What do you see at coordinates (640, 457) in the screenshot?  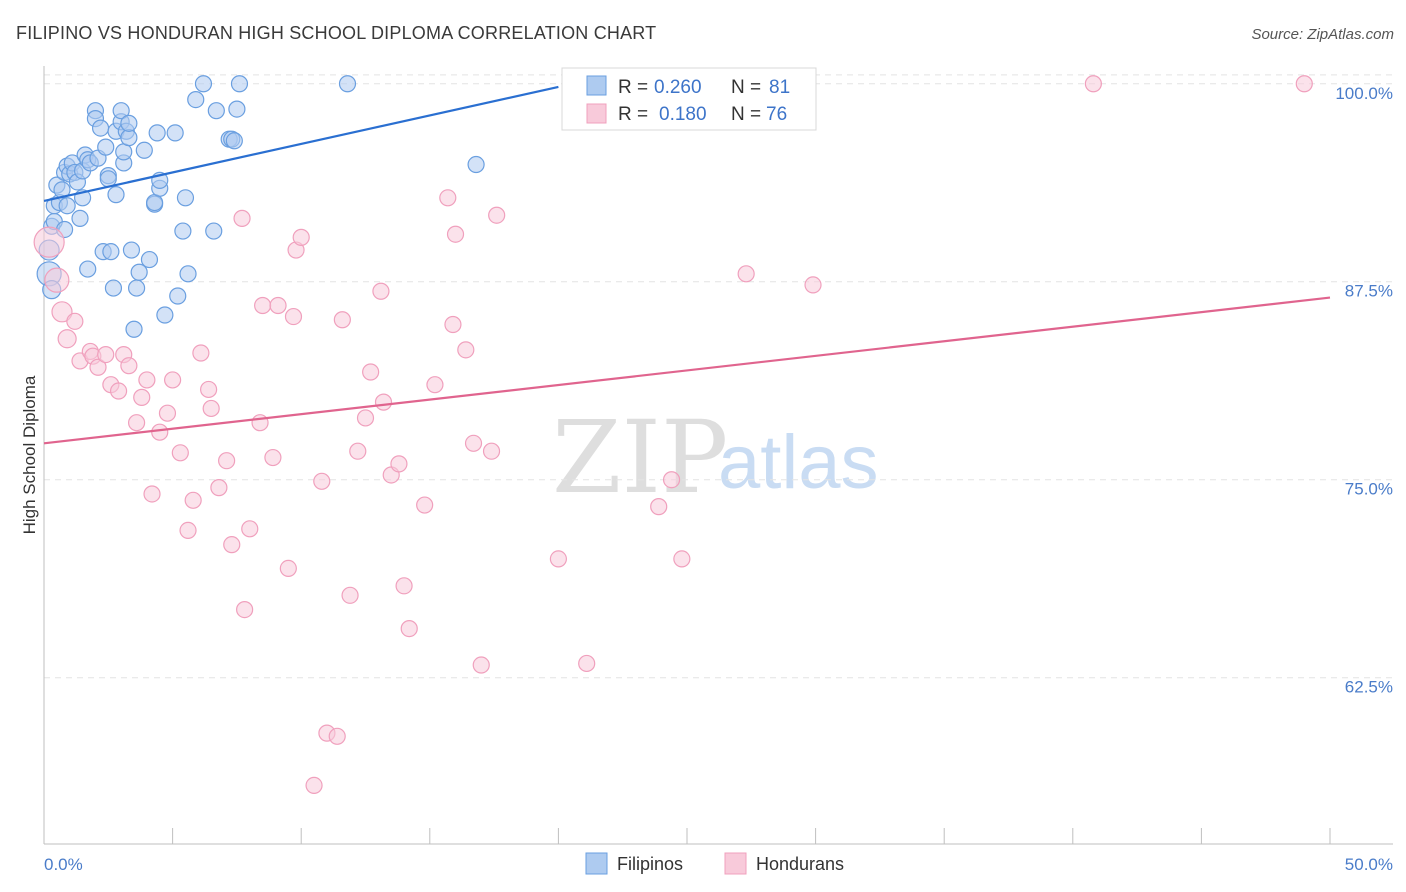 I see `watermark-zip: ZIP` at bounding box center [640, 457].